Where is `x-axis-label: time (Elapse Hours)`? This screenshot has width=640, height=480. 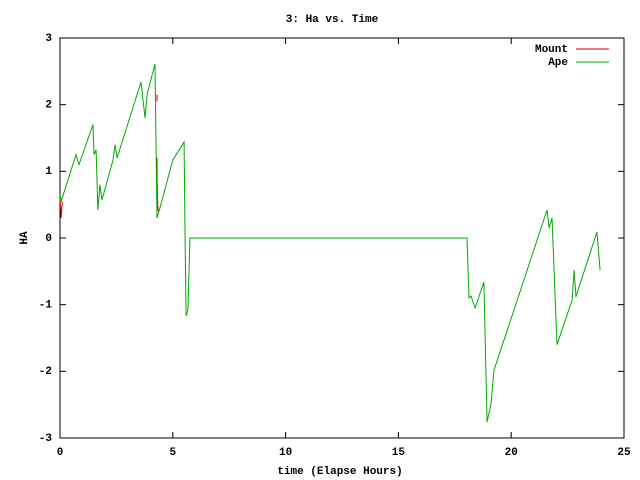 x-axis-label: time (Elapse Hours) is located at coordinates (339, 472).